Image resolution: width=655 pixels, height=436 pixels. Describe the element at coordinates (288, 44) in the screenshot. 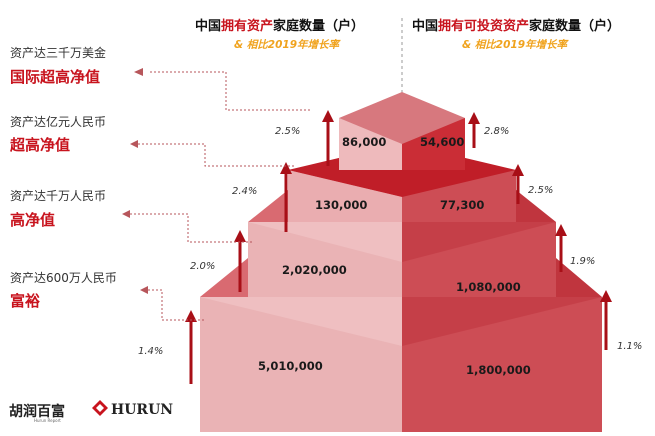

I see `header-left-subtitle: & 相比2019年增长率` at that location.